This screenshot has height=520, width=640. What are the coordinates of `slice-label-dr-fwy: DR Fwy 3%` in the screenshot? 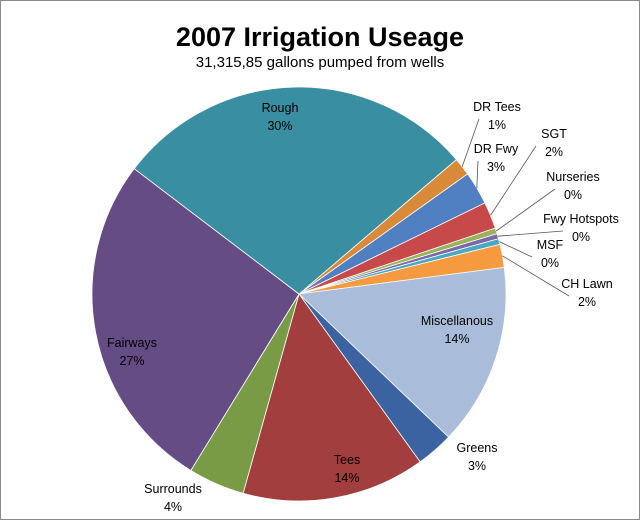 It's located at (496, 158).